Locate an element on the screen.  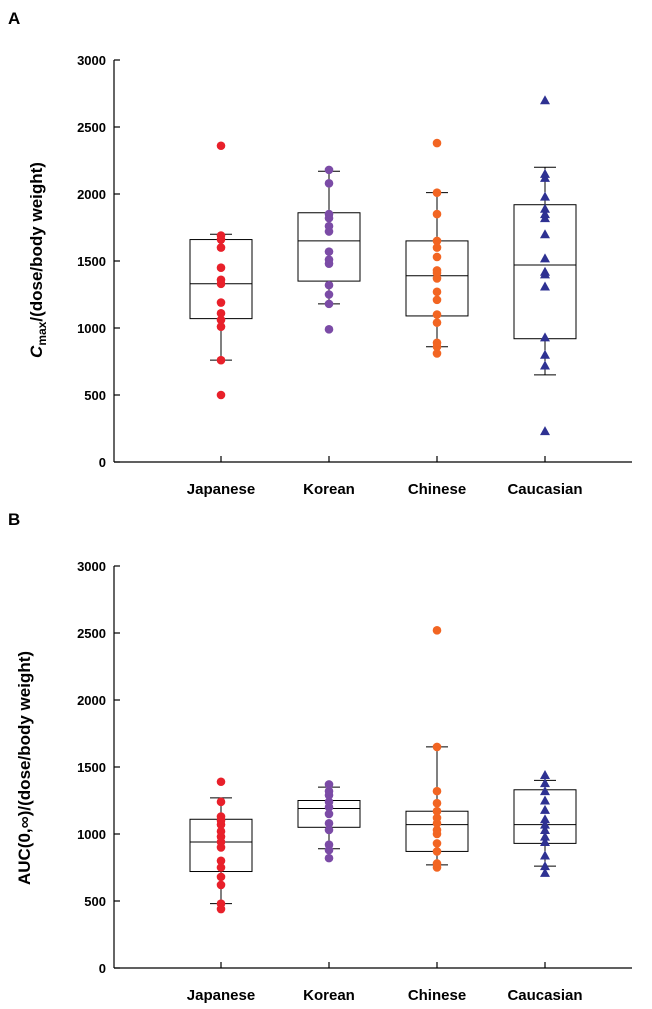
y-axis-label-a: Cmax/(dose/body weight) is located at coordinates (38, 260).